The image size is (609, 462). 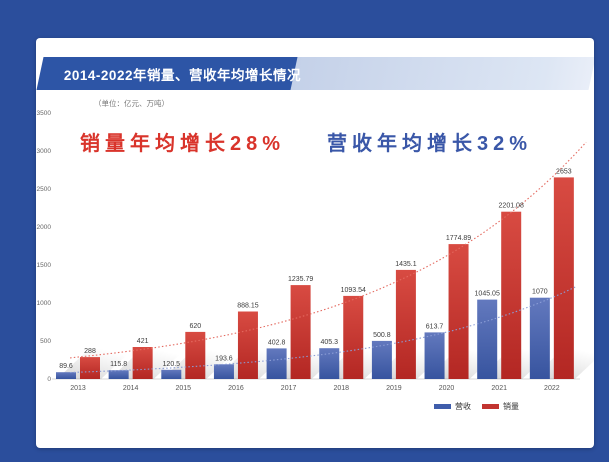 I want to click on year-label: 2013, so click(x=78, y=388).